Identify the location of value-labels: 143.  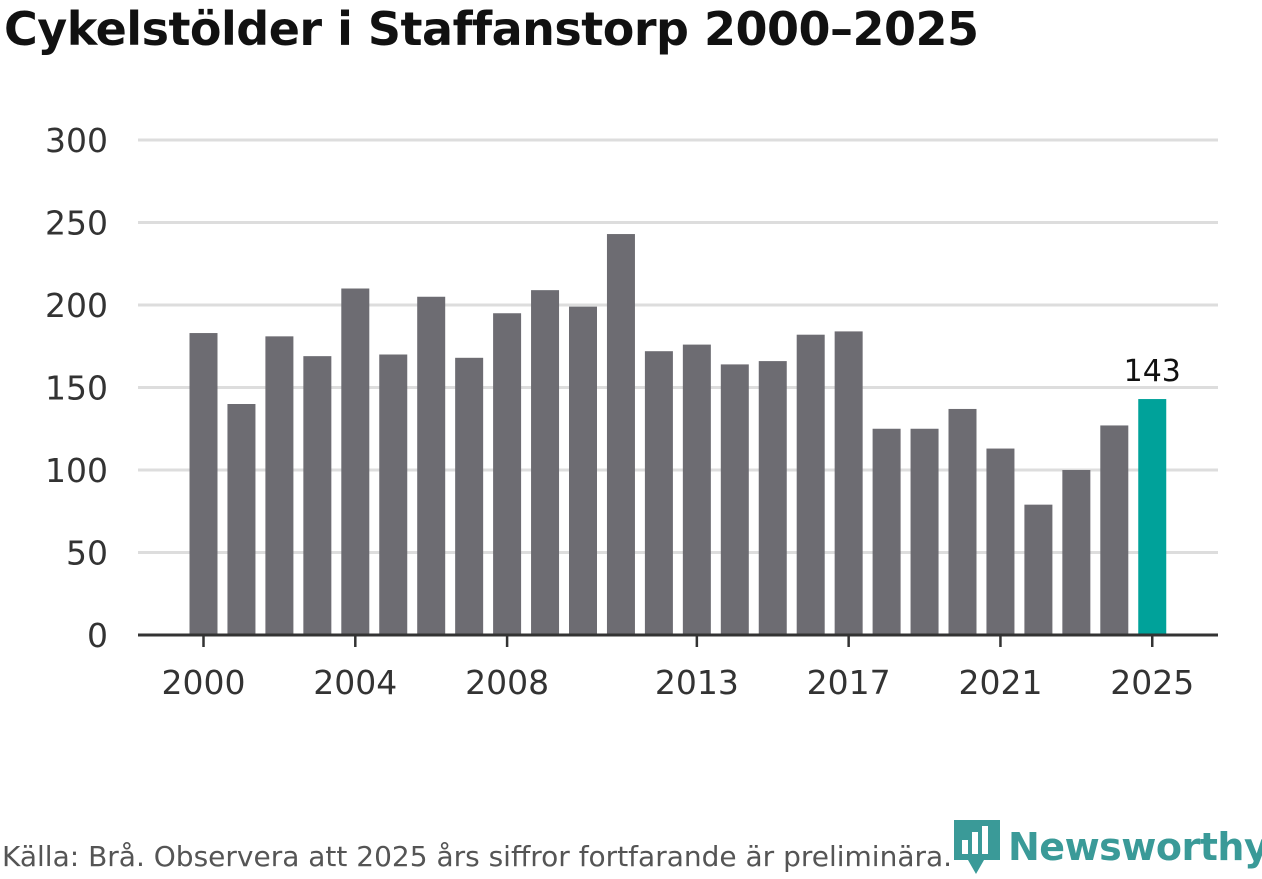
(1152, 371).